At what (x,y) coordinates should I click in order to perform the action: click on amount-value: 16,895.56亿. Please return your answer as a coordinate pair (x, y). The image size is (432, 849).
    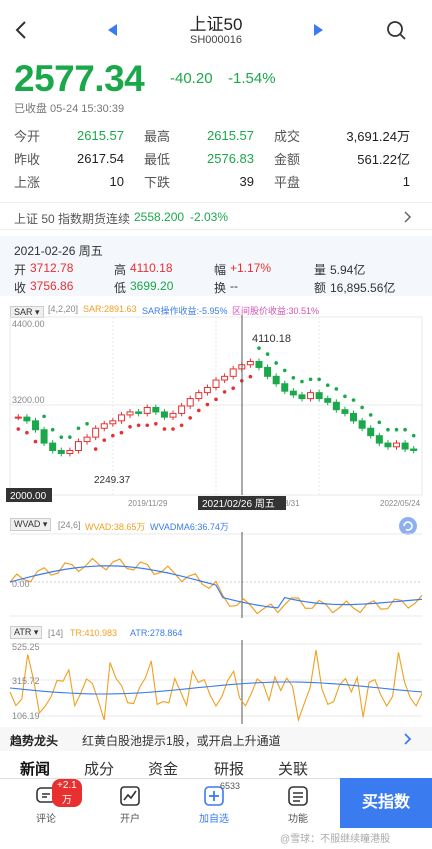
    Looking at the image, I should click on (363, 288).